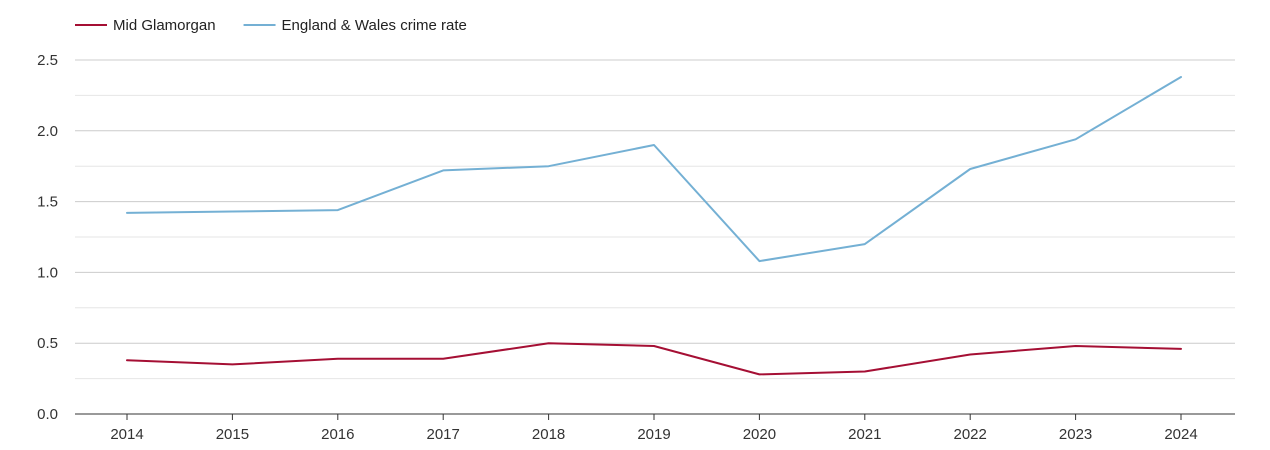  What do you see at coordinates (443, 434) in the screenshot?
I see `x-tick-label: 2017` at bounding box center [443, 434].